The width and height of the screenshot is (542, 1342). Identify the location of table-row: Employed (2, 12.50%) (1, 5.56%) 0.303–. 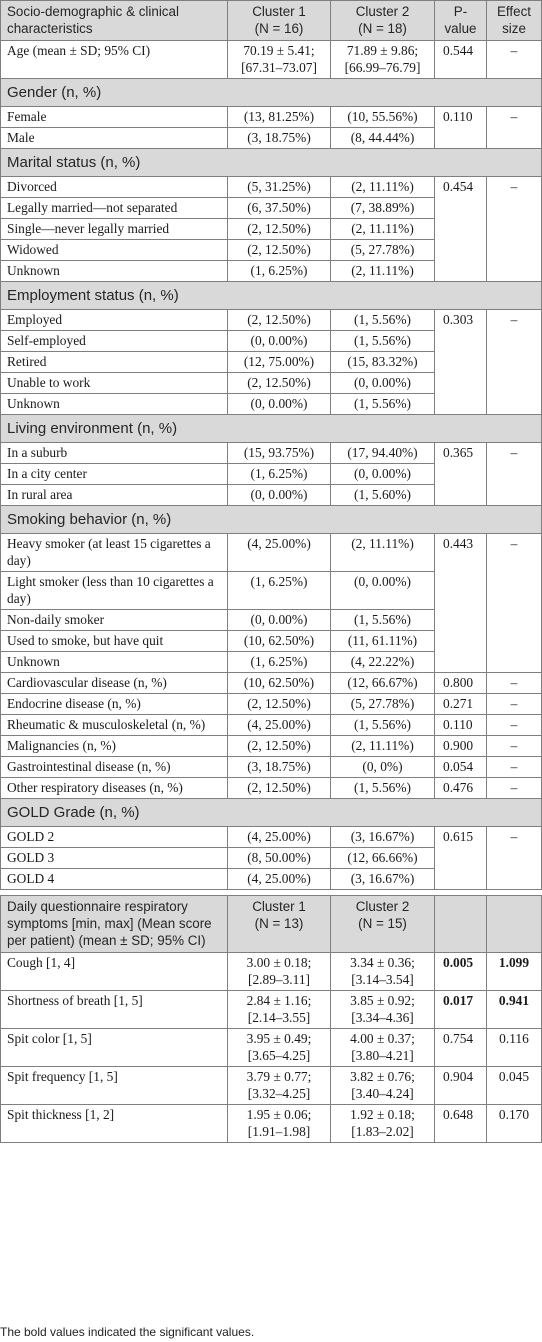
(271, 362).